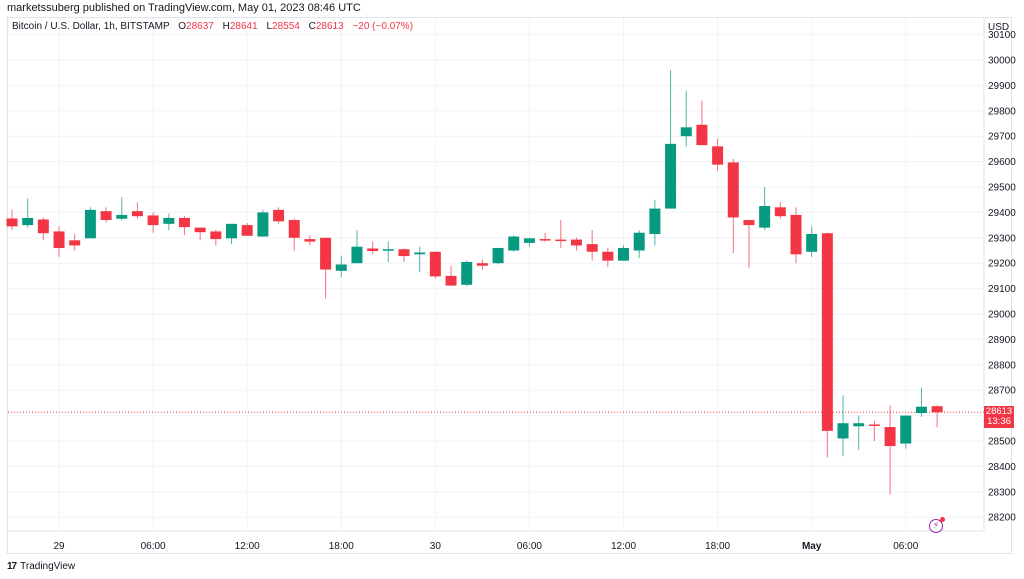 The height and width of the screenshot is (579, 1024). Describe the element at coordinates (1002, 137) in the screenshot. I see `price-tick-label: 29700` at that location.